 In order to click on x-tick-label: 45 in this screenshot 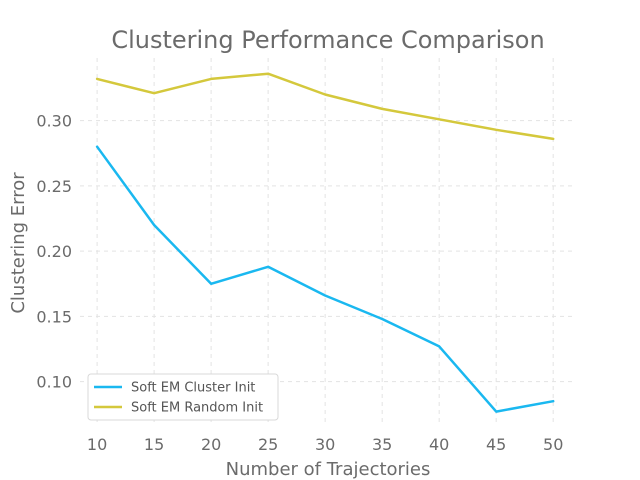, I will do `click(496, 444)`.